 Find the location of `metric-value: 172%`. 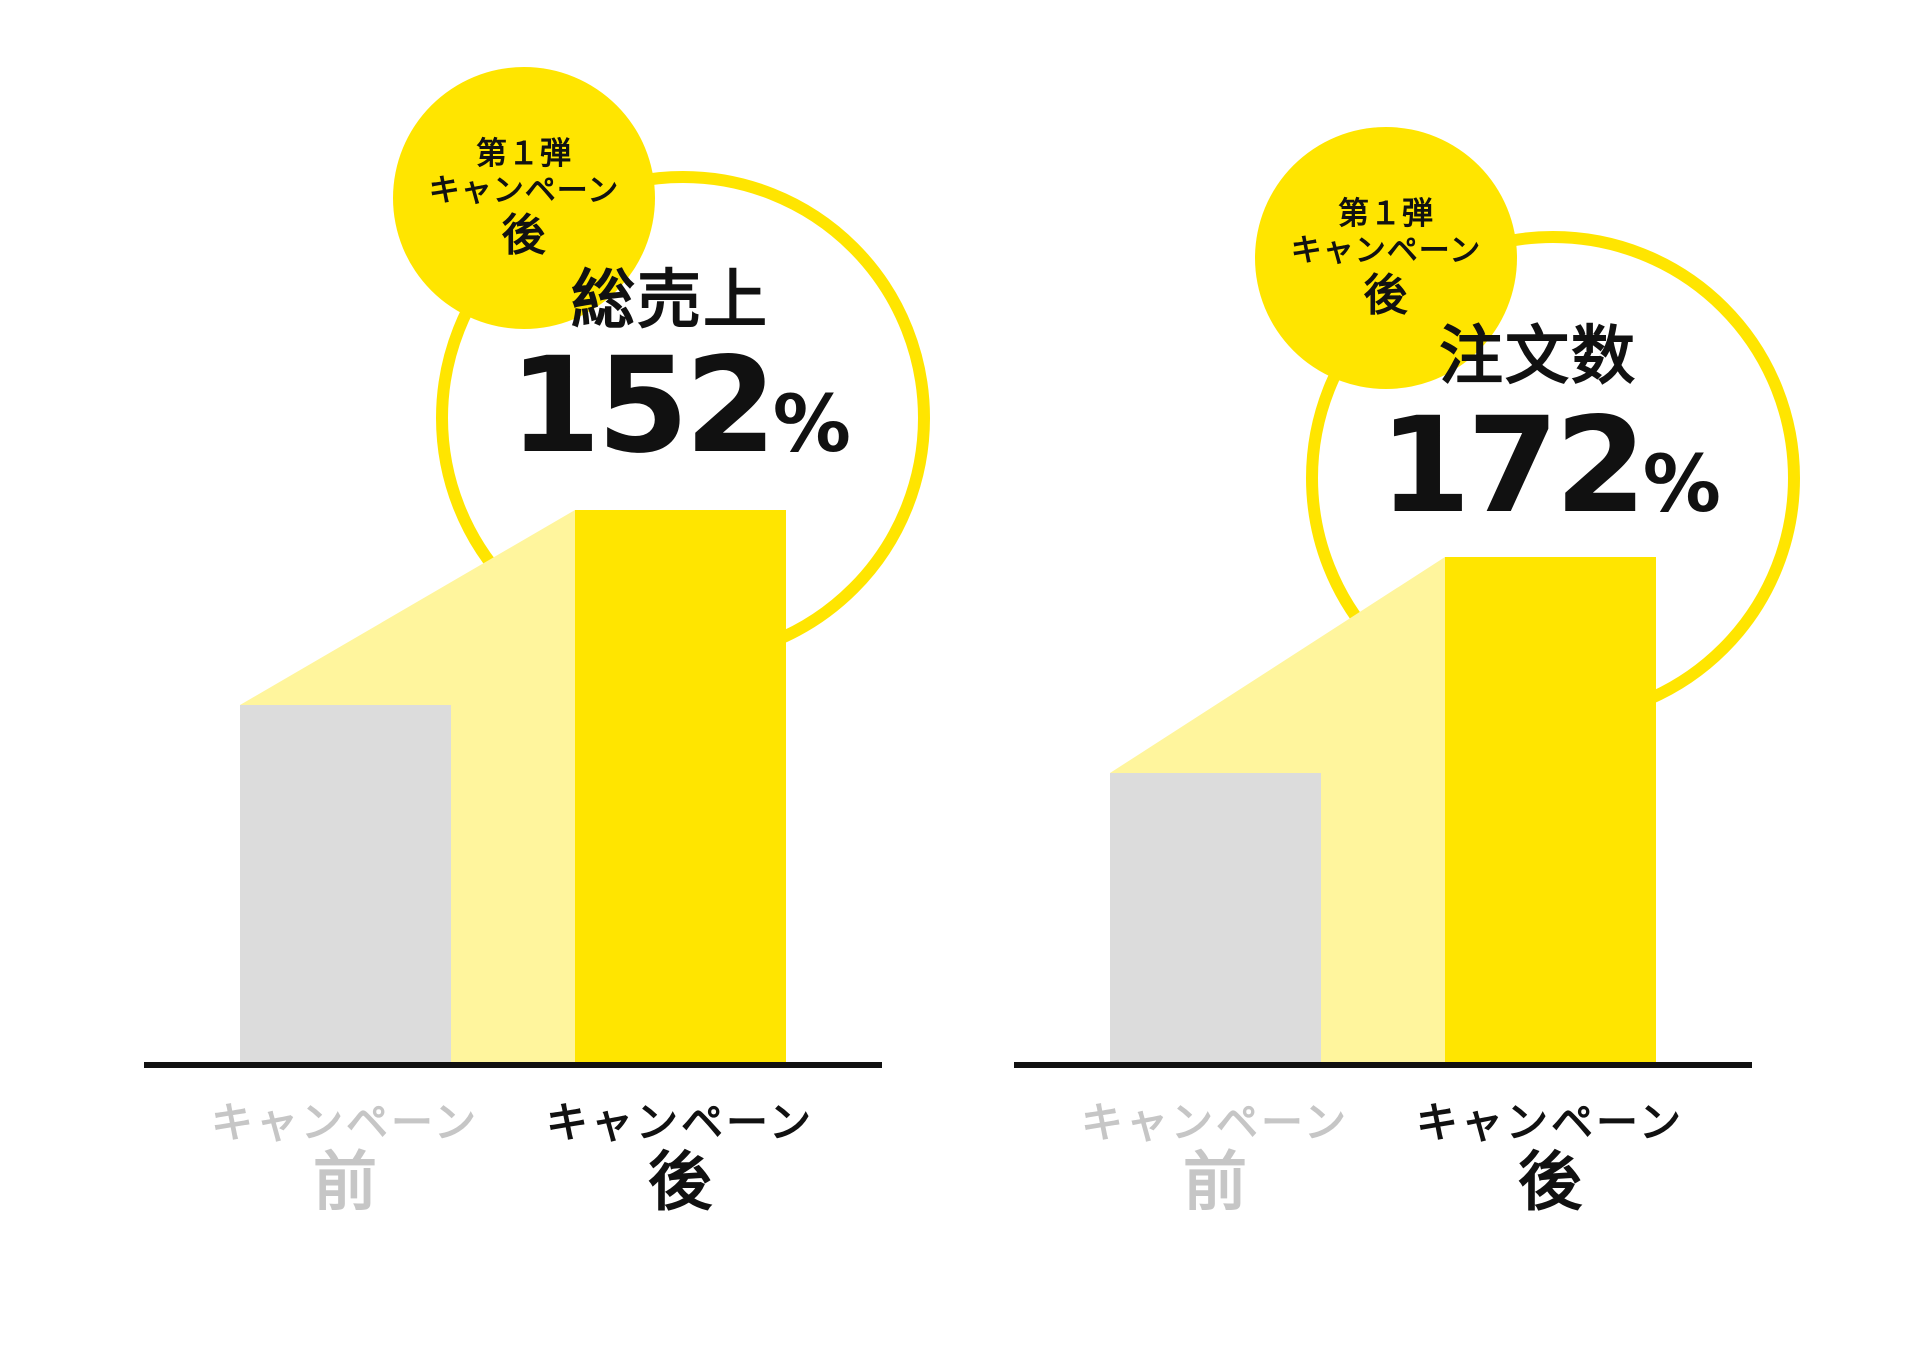

metric-value: 172% is located at coordinates (1550, 475).